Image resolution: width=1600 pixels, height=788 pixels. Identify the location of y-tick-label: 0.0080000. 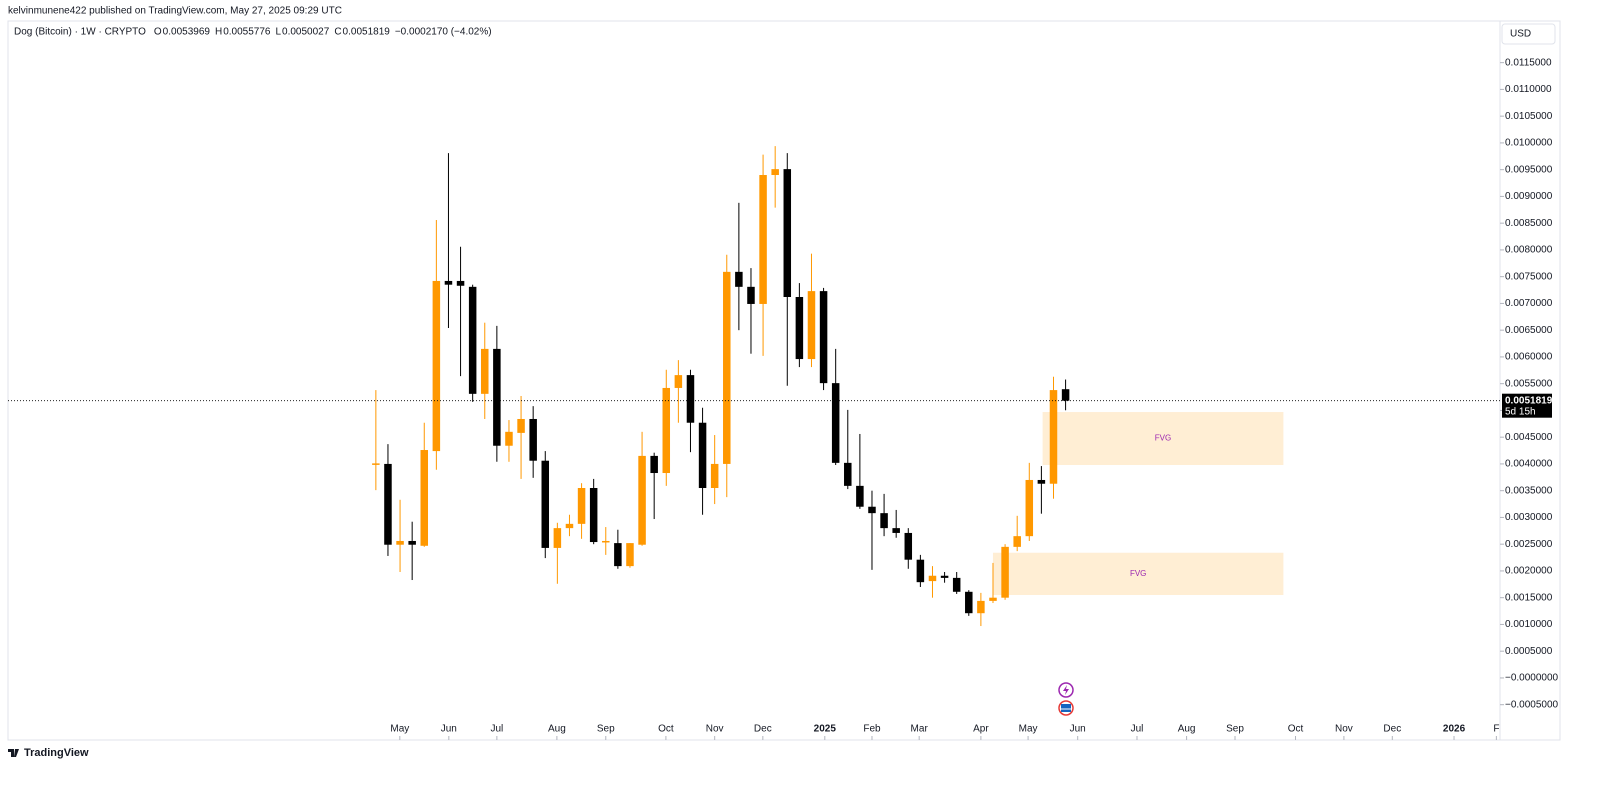
(1529, 250).